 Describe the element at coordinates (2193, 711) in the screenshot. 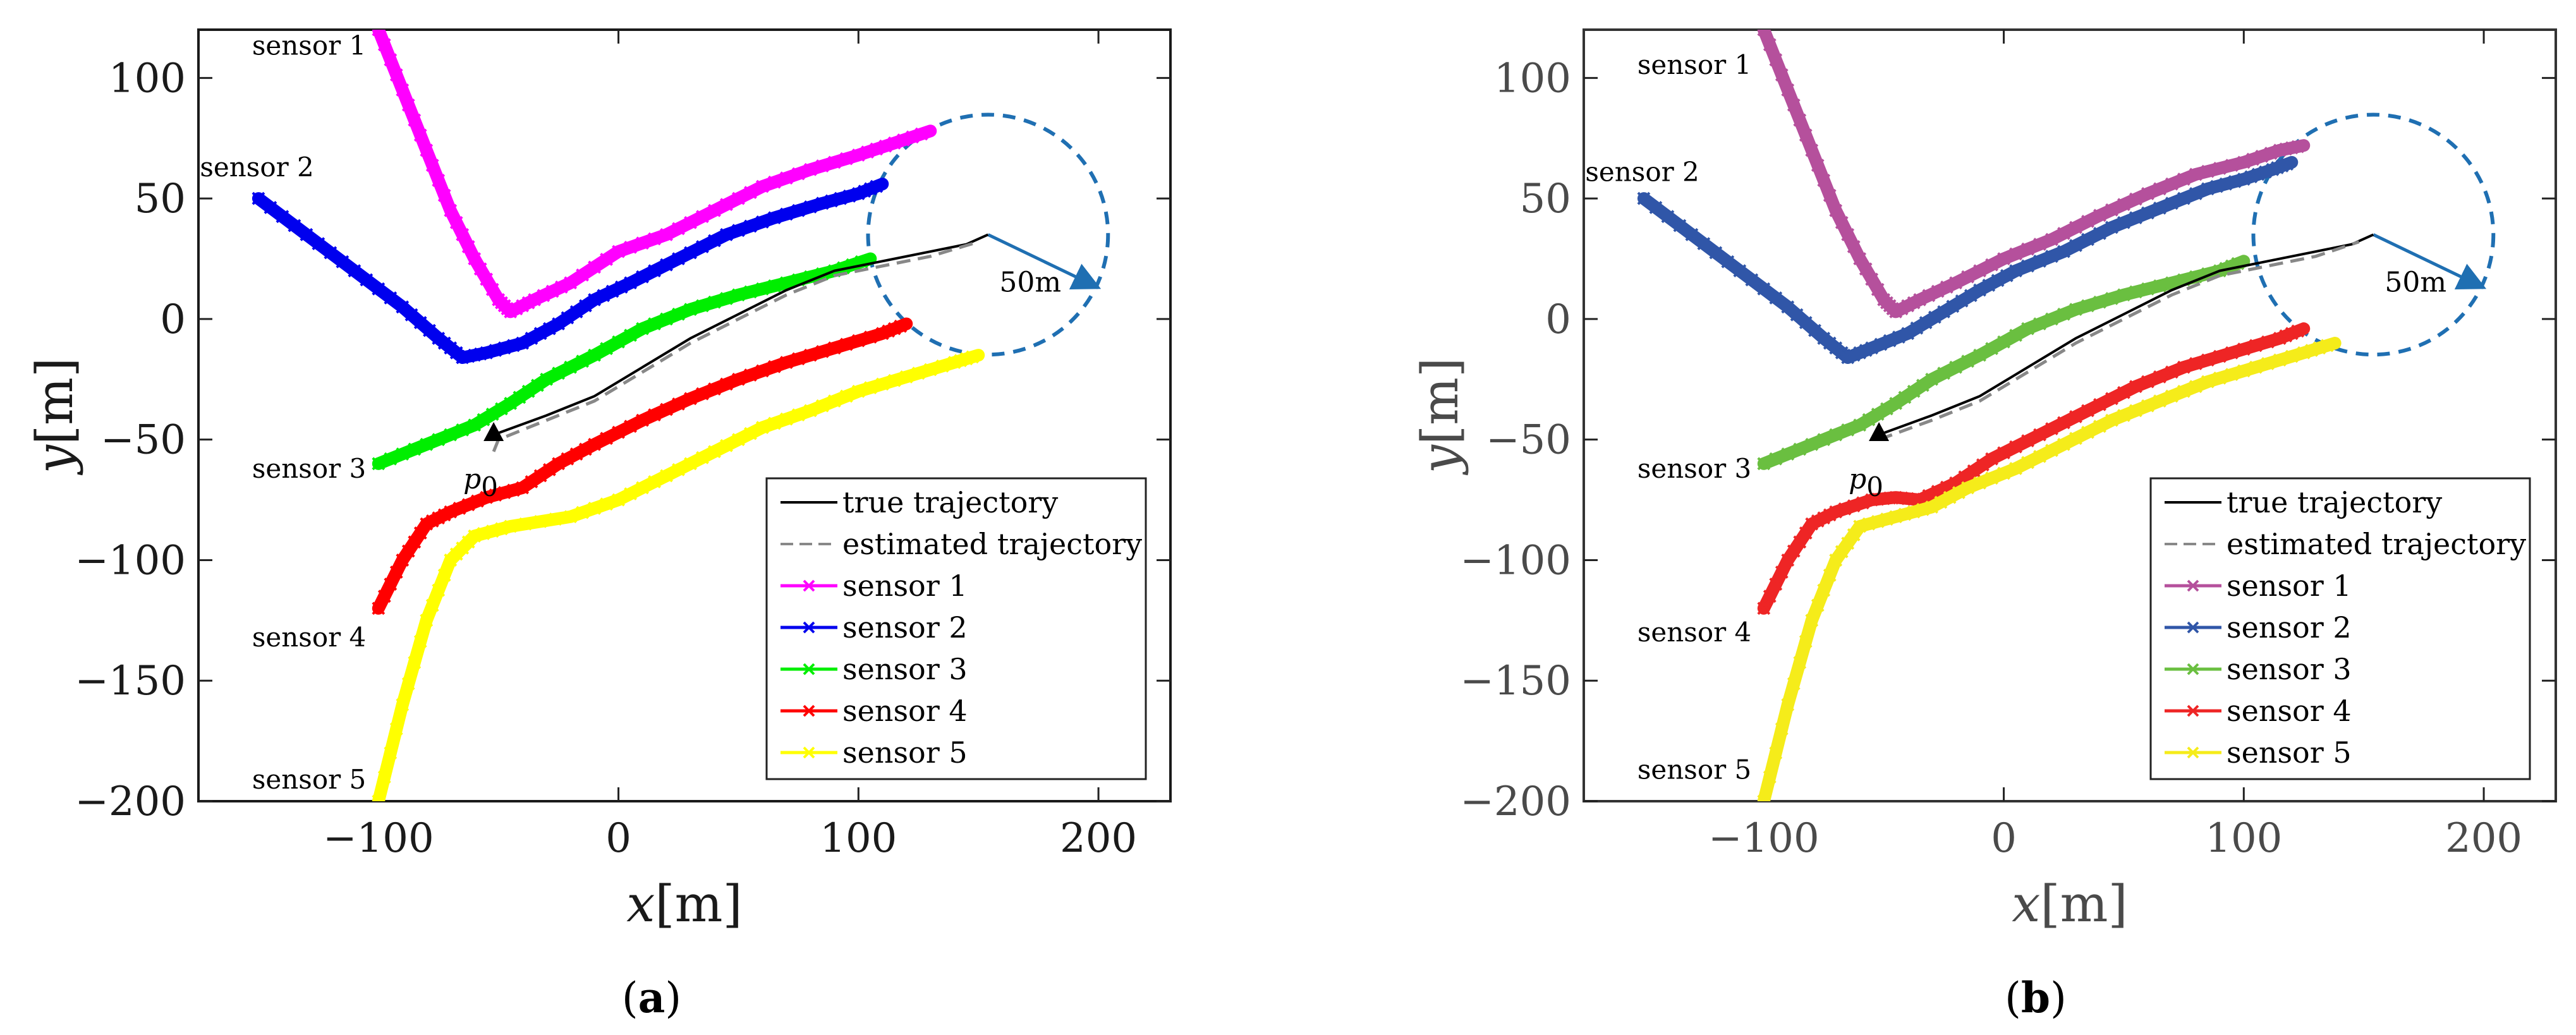

I see `legend-marker` at that location.